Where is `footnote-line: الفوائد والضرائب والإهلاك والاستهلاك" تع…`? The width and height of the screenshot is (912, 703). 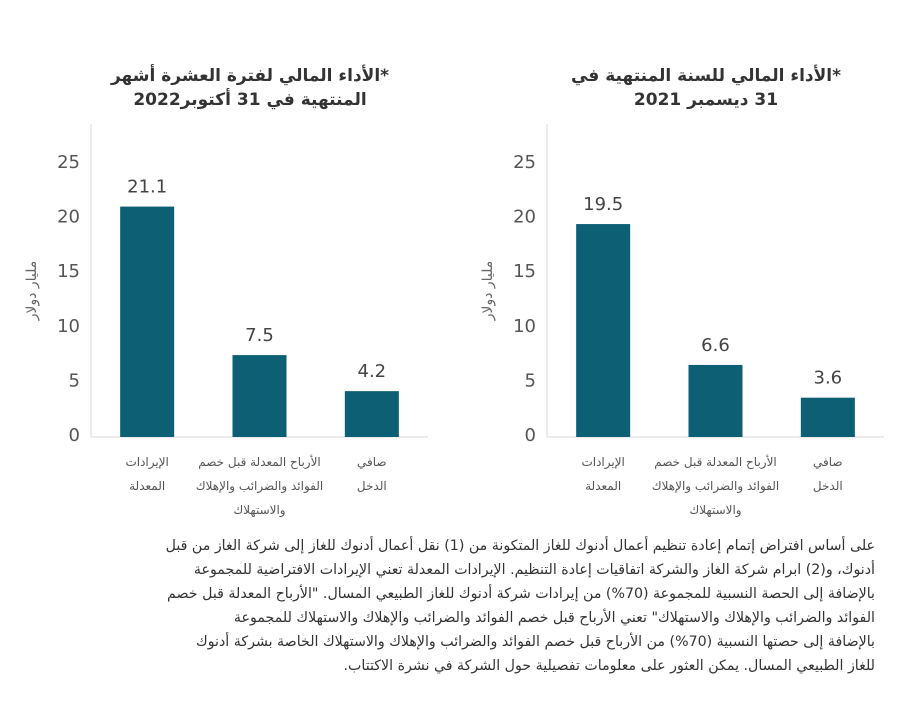
footnote-line: الفوائد والضرائب والإهلاك والاستهلاك" تع… is located at coordinates (554, 618).